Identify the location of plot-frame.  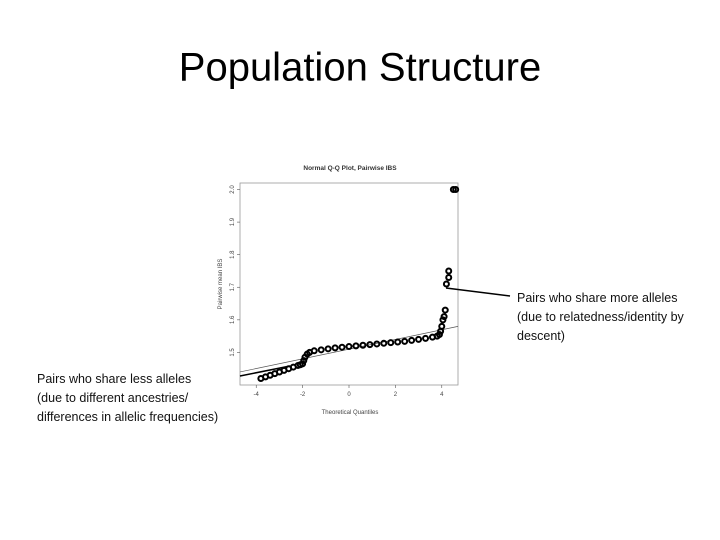
(349, 284).